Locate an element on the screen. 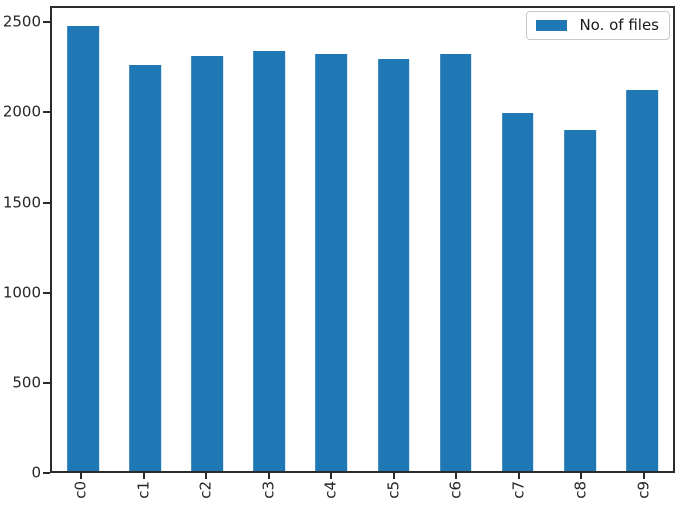  y-tick-label: 1500 is located at coordinates (21, 202).